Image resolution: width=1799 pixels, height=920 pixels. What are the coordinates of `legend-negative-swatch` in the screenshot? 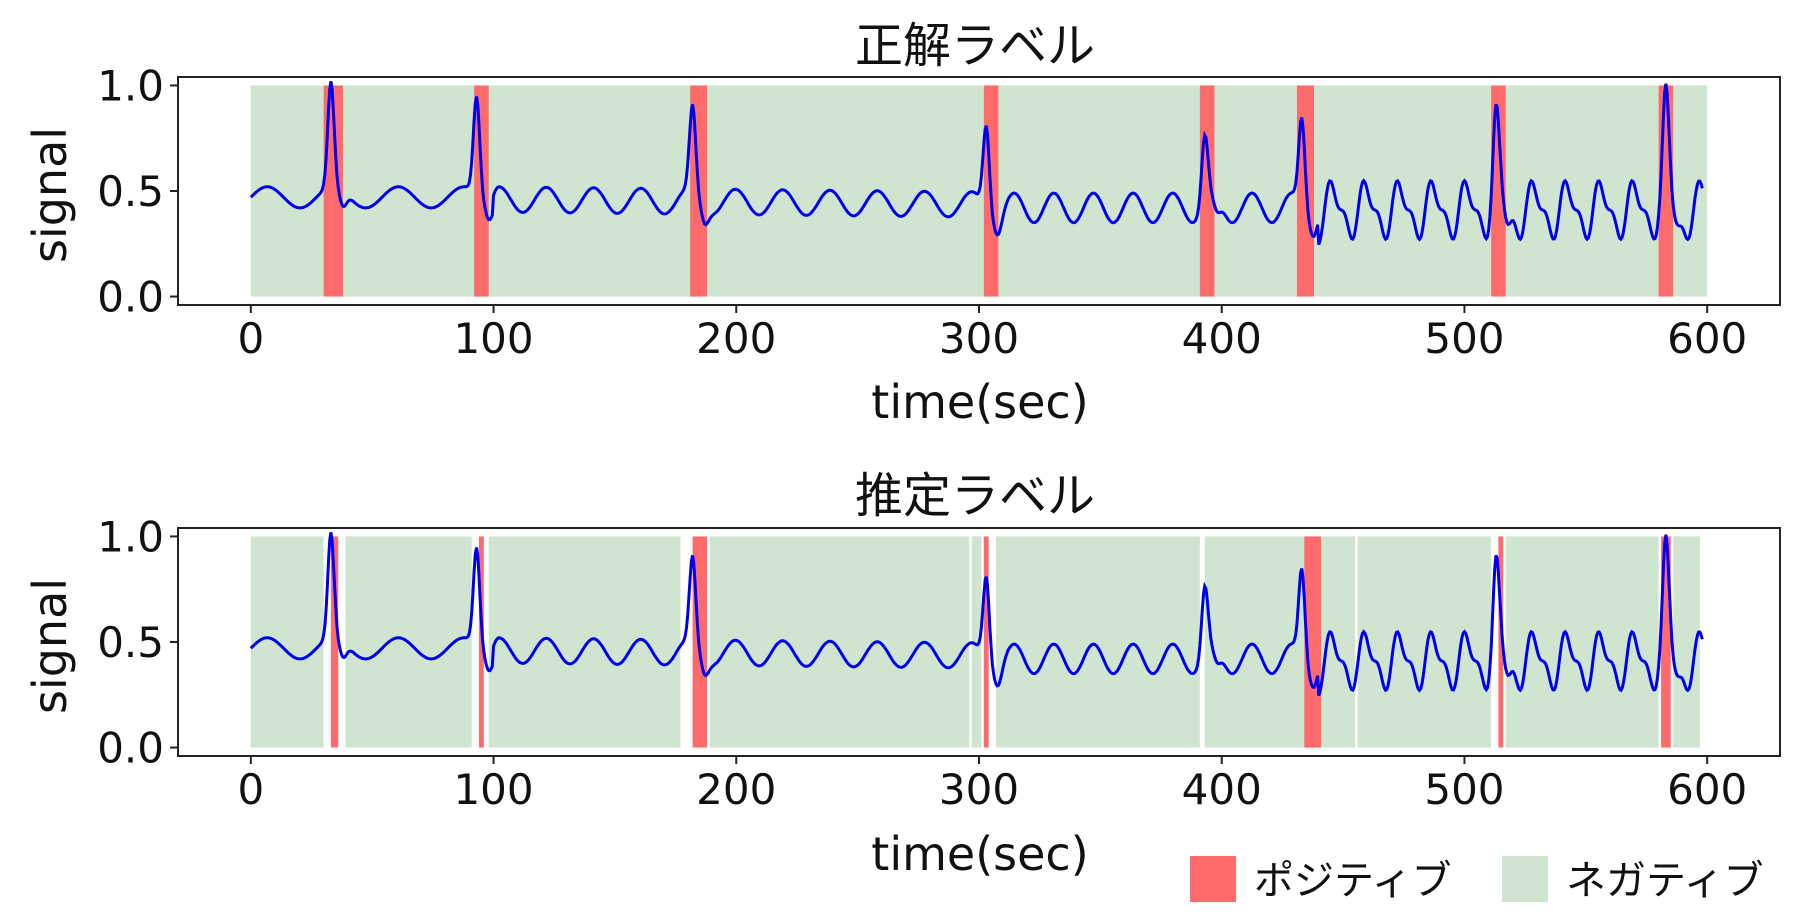 It's located at (1525, 879).